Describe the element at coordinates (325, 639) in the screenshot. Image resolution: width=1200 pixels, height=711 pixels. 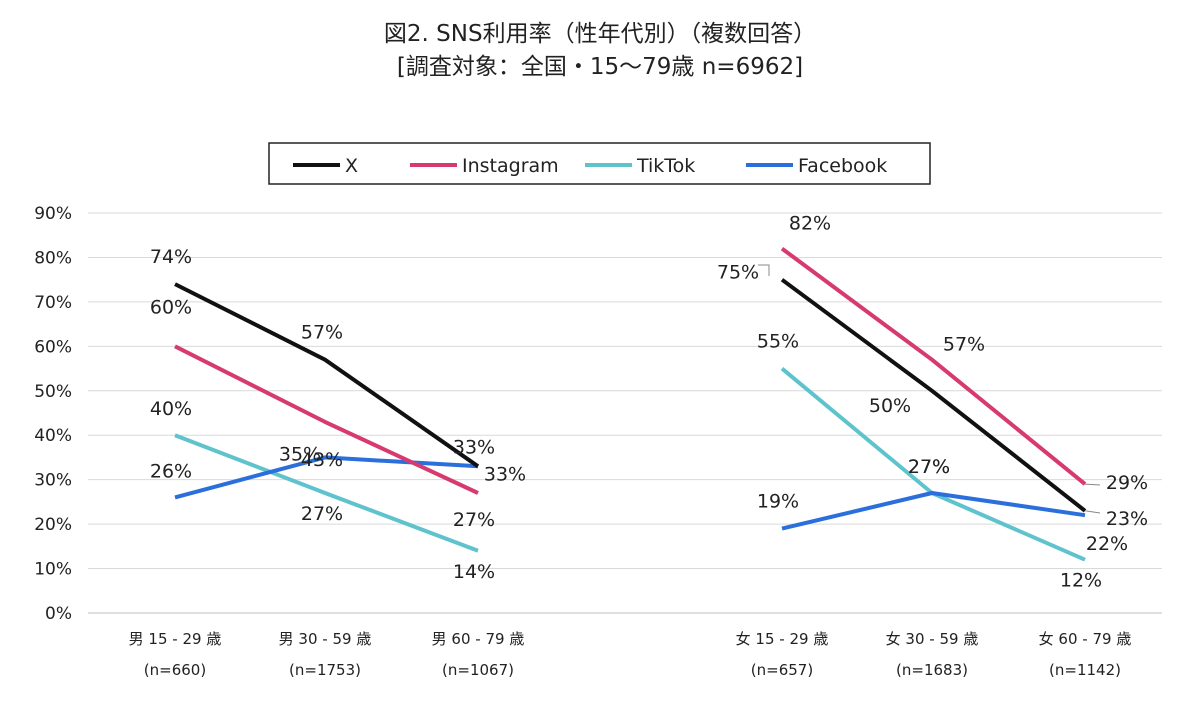
I see `x-category-label: 男 30 - 59 歳` at that location.